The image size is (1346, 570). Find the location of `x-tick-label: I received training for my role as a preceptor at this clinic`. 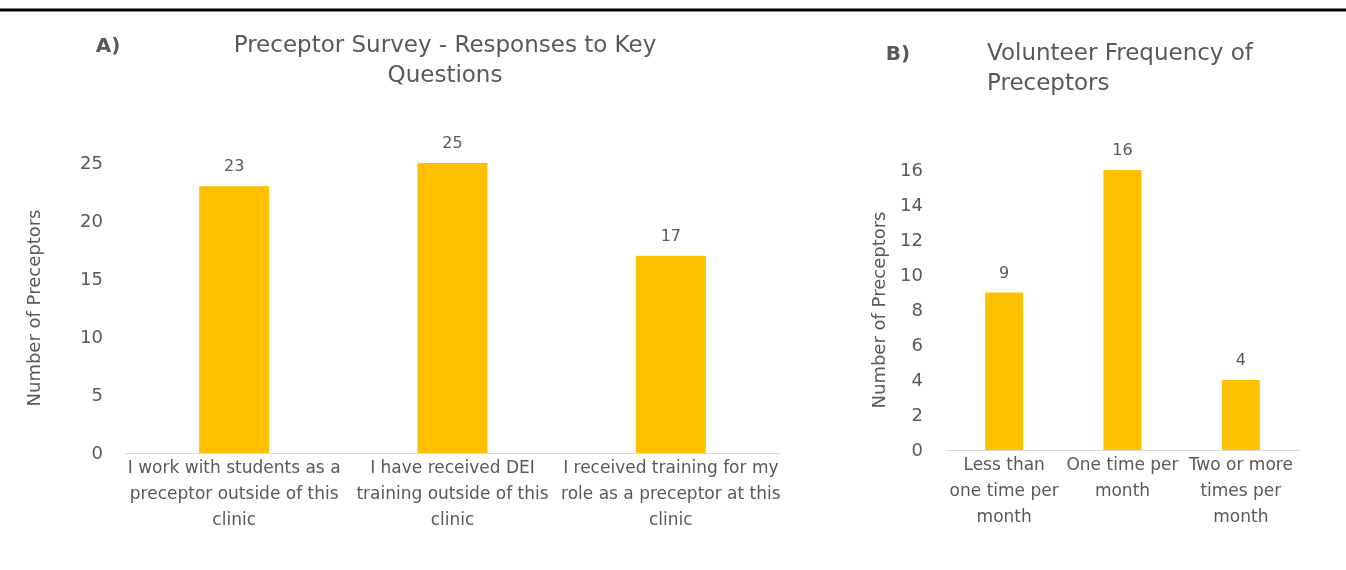

x-tick-label: I received training for my role as a preceptor at this clinic is located at coordinates (671, 493).